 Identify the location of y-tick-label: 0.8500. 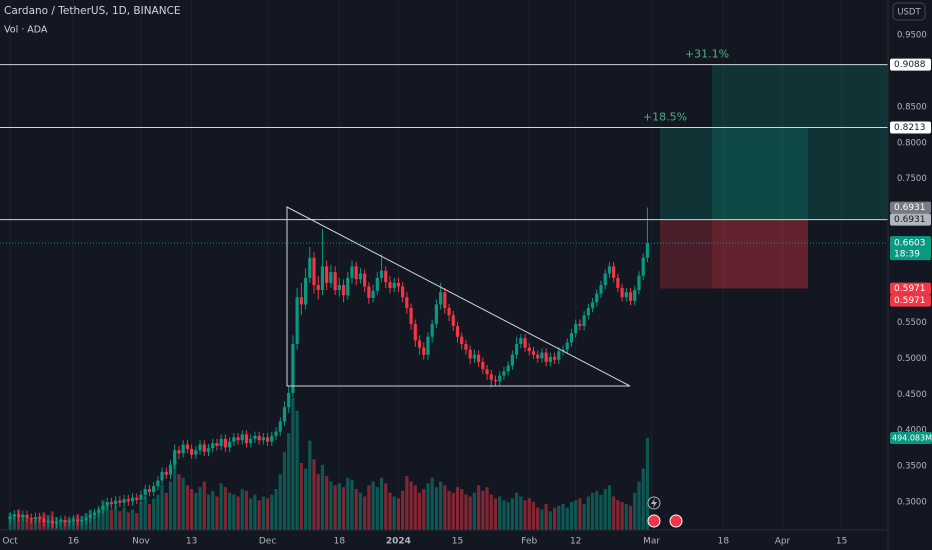
(912, 107).